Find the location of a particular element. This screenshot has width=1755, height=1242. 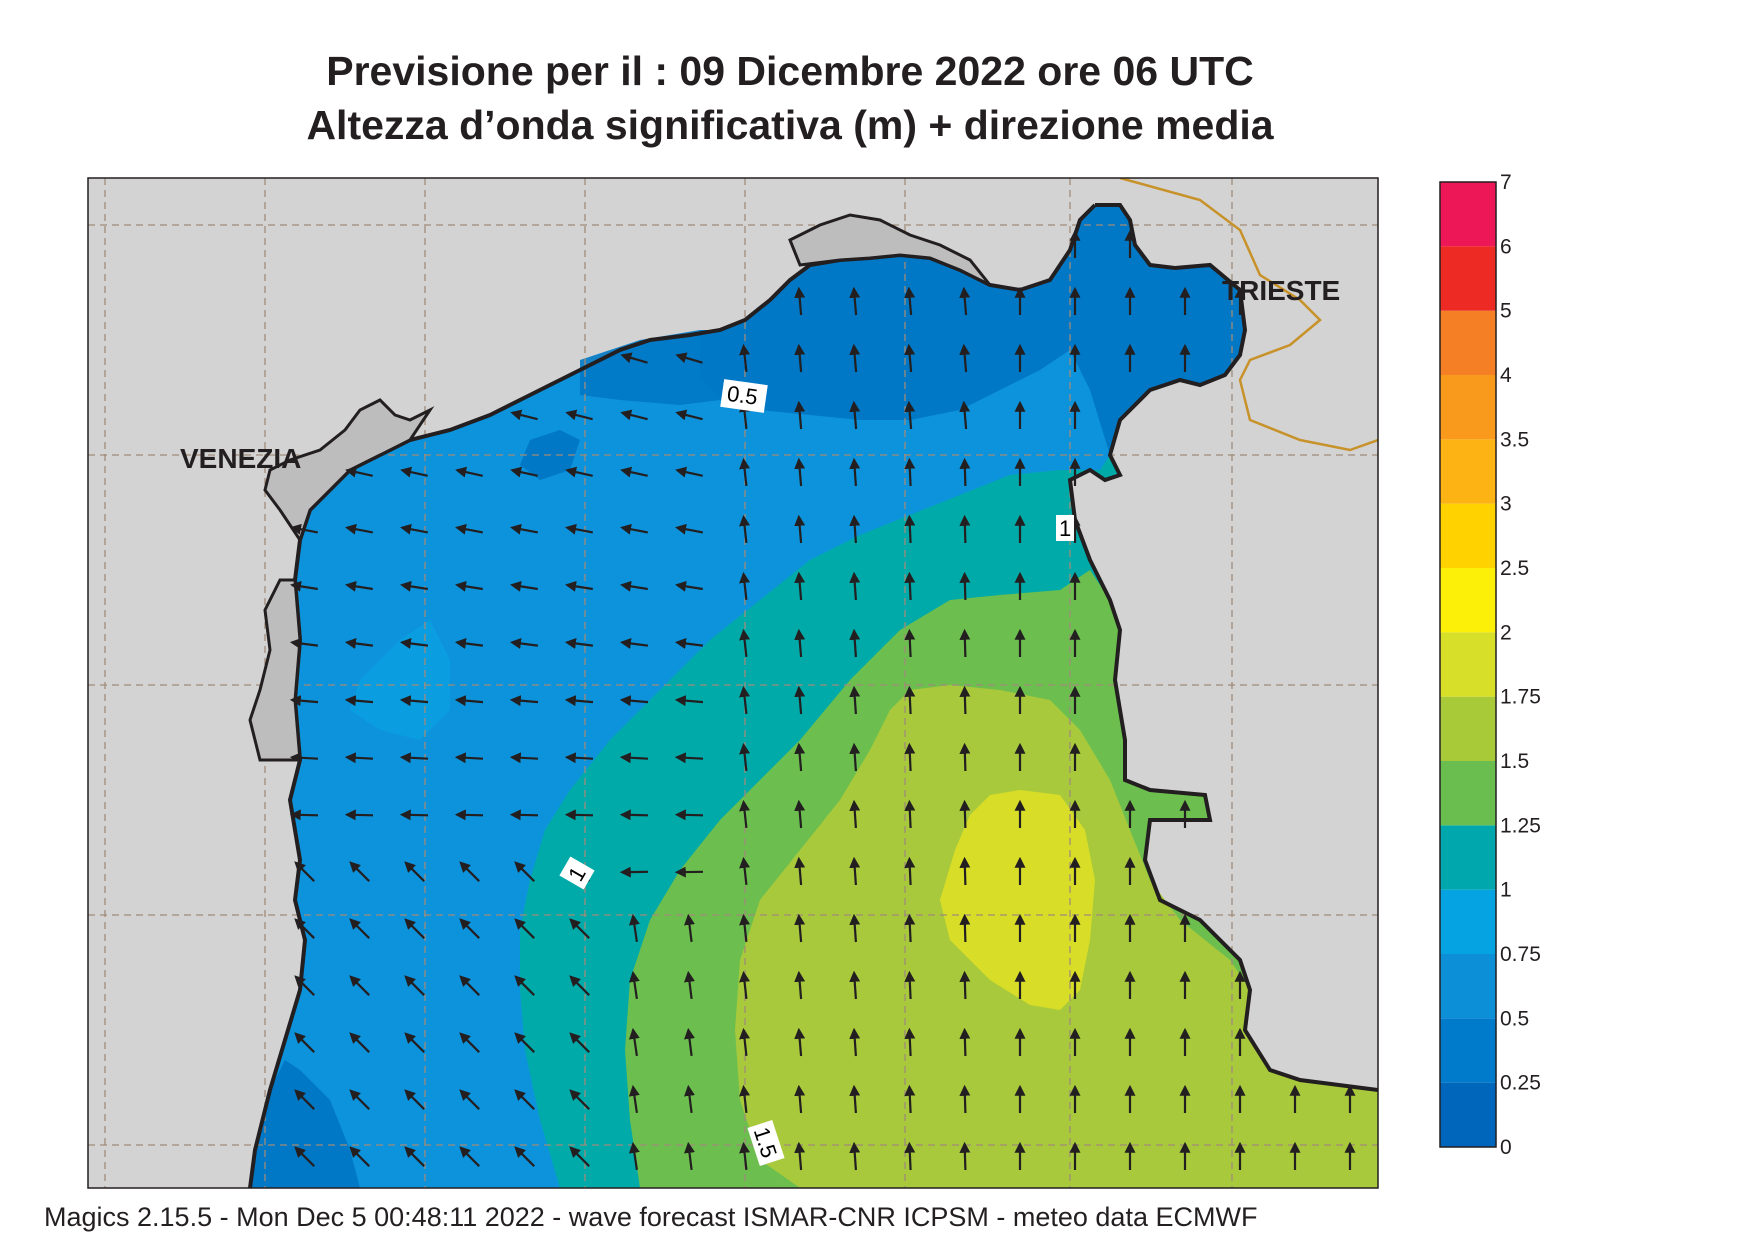

colorbar-tick-label: 2 is located at coordinates (1506, 632).